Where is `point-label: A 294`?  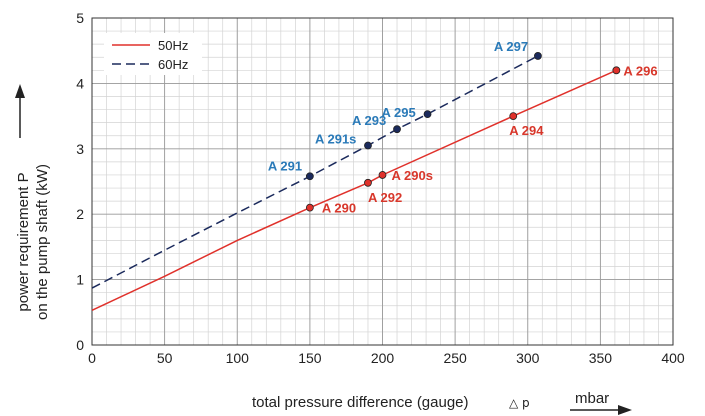
point-label: A 294 is located at coordinates (526, 130).